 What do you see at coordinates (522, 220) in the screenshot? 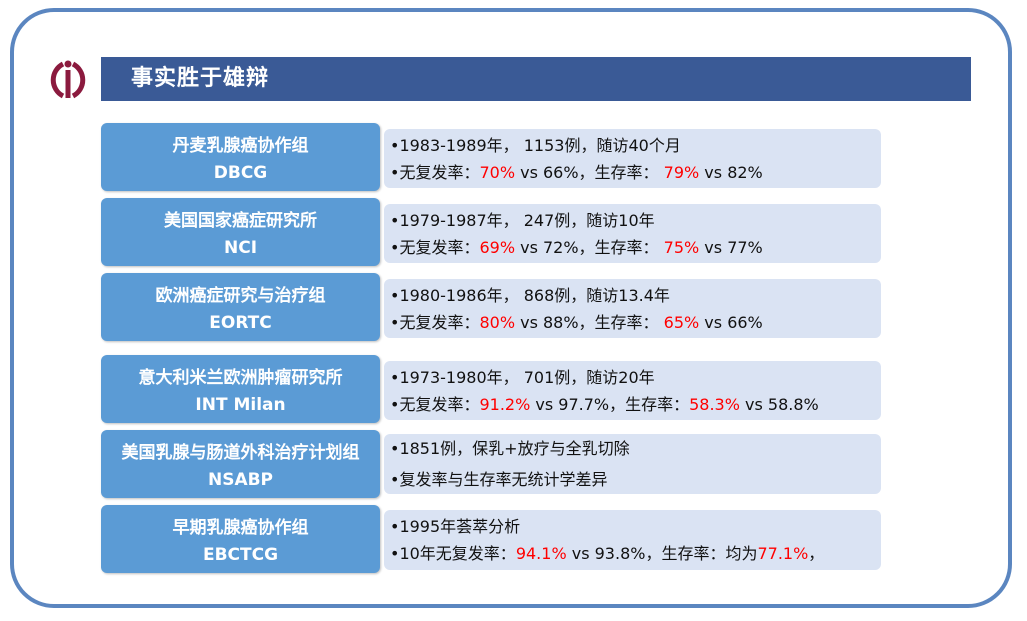
I see `trial-info-line1: •1979-1987年， 247例，随访10年` at bounding box center [522, 220].